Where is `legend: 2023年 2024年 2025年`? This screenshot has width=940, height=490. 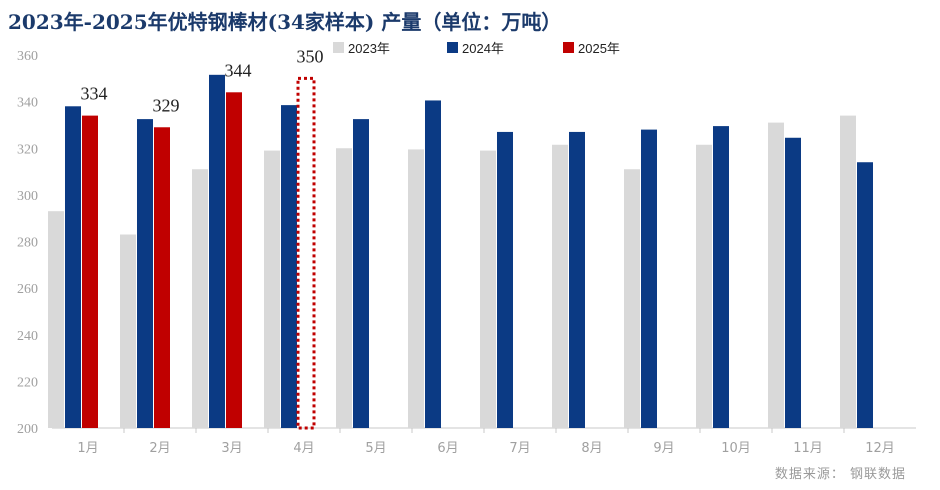 legend: 2023年 2024年 2025年 is located at coordinates (470, 47).